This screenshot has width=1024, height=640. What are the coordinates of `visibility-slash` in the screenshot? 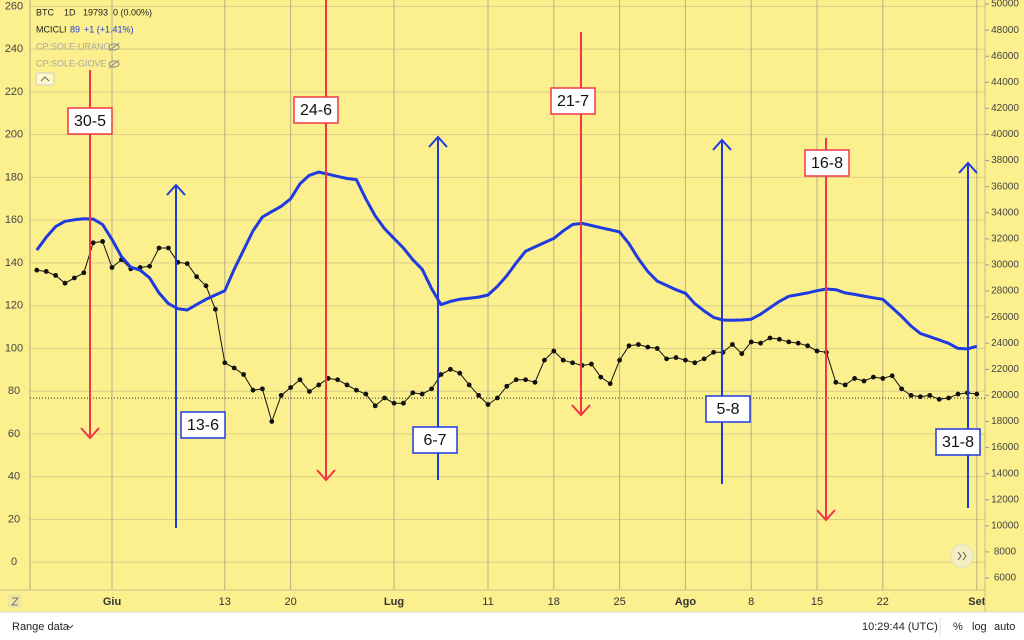 It's located at (114, 64).